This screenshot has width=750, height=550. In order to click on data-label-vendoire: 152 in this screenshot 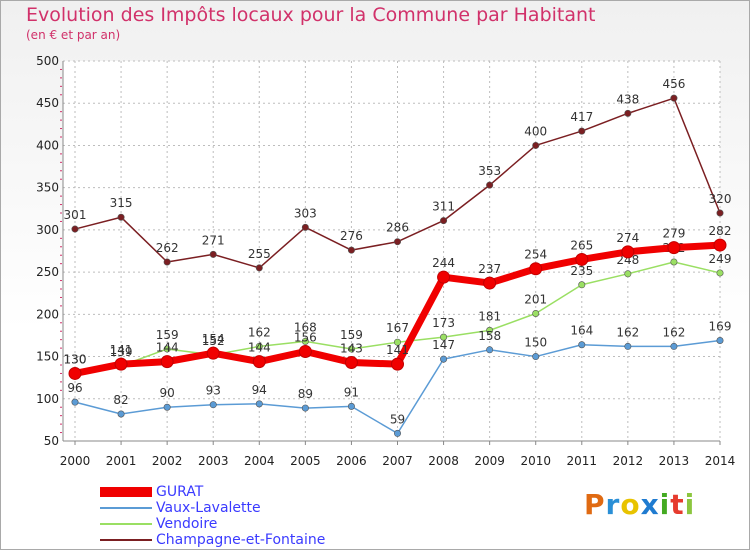, I will do `click(213, 341)`.